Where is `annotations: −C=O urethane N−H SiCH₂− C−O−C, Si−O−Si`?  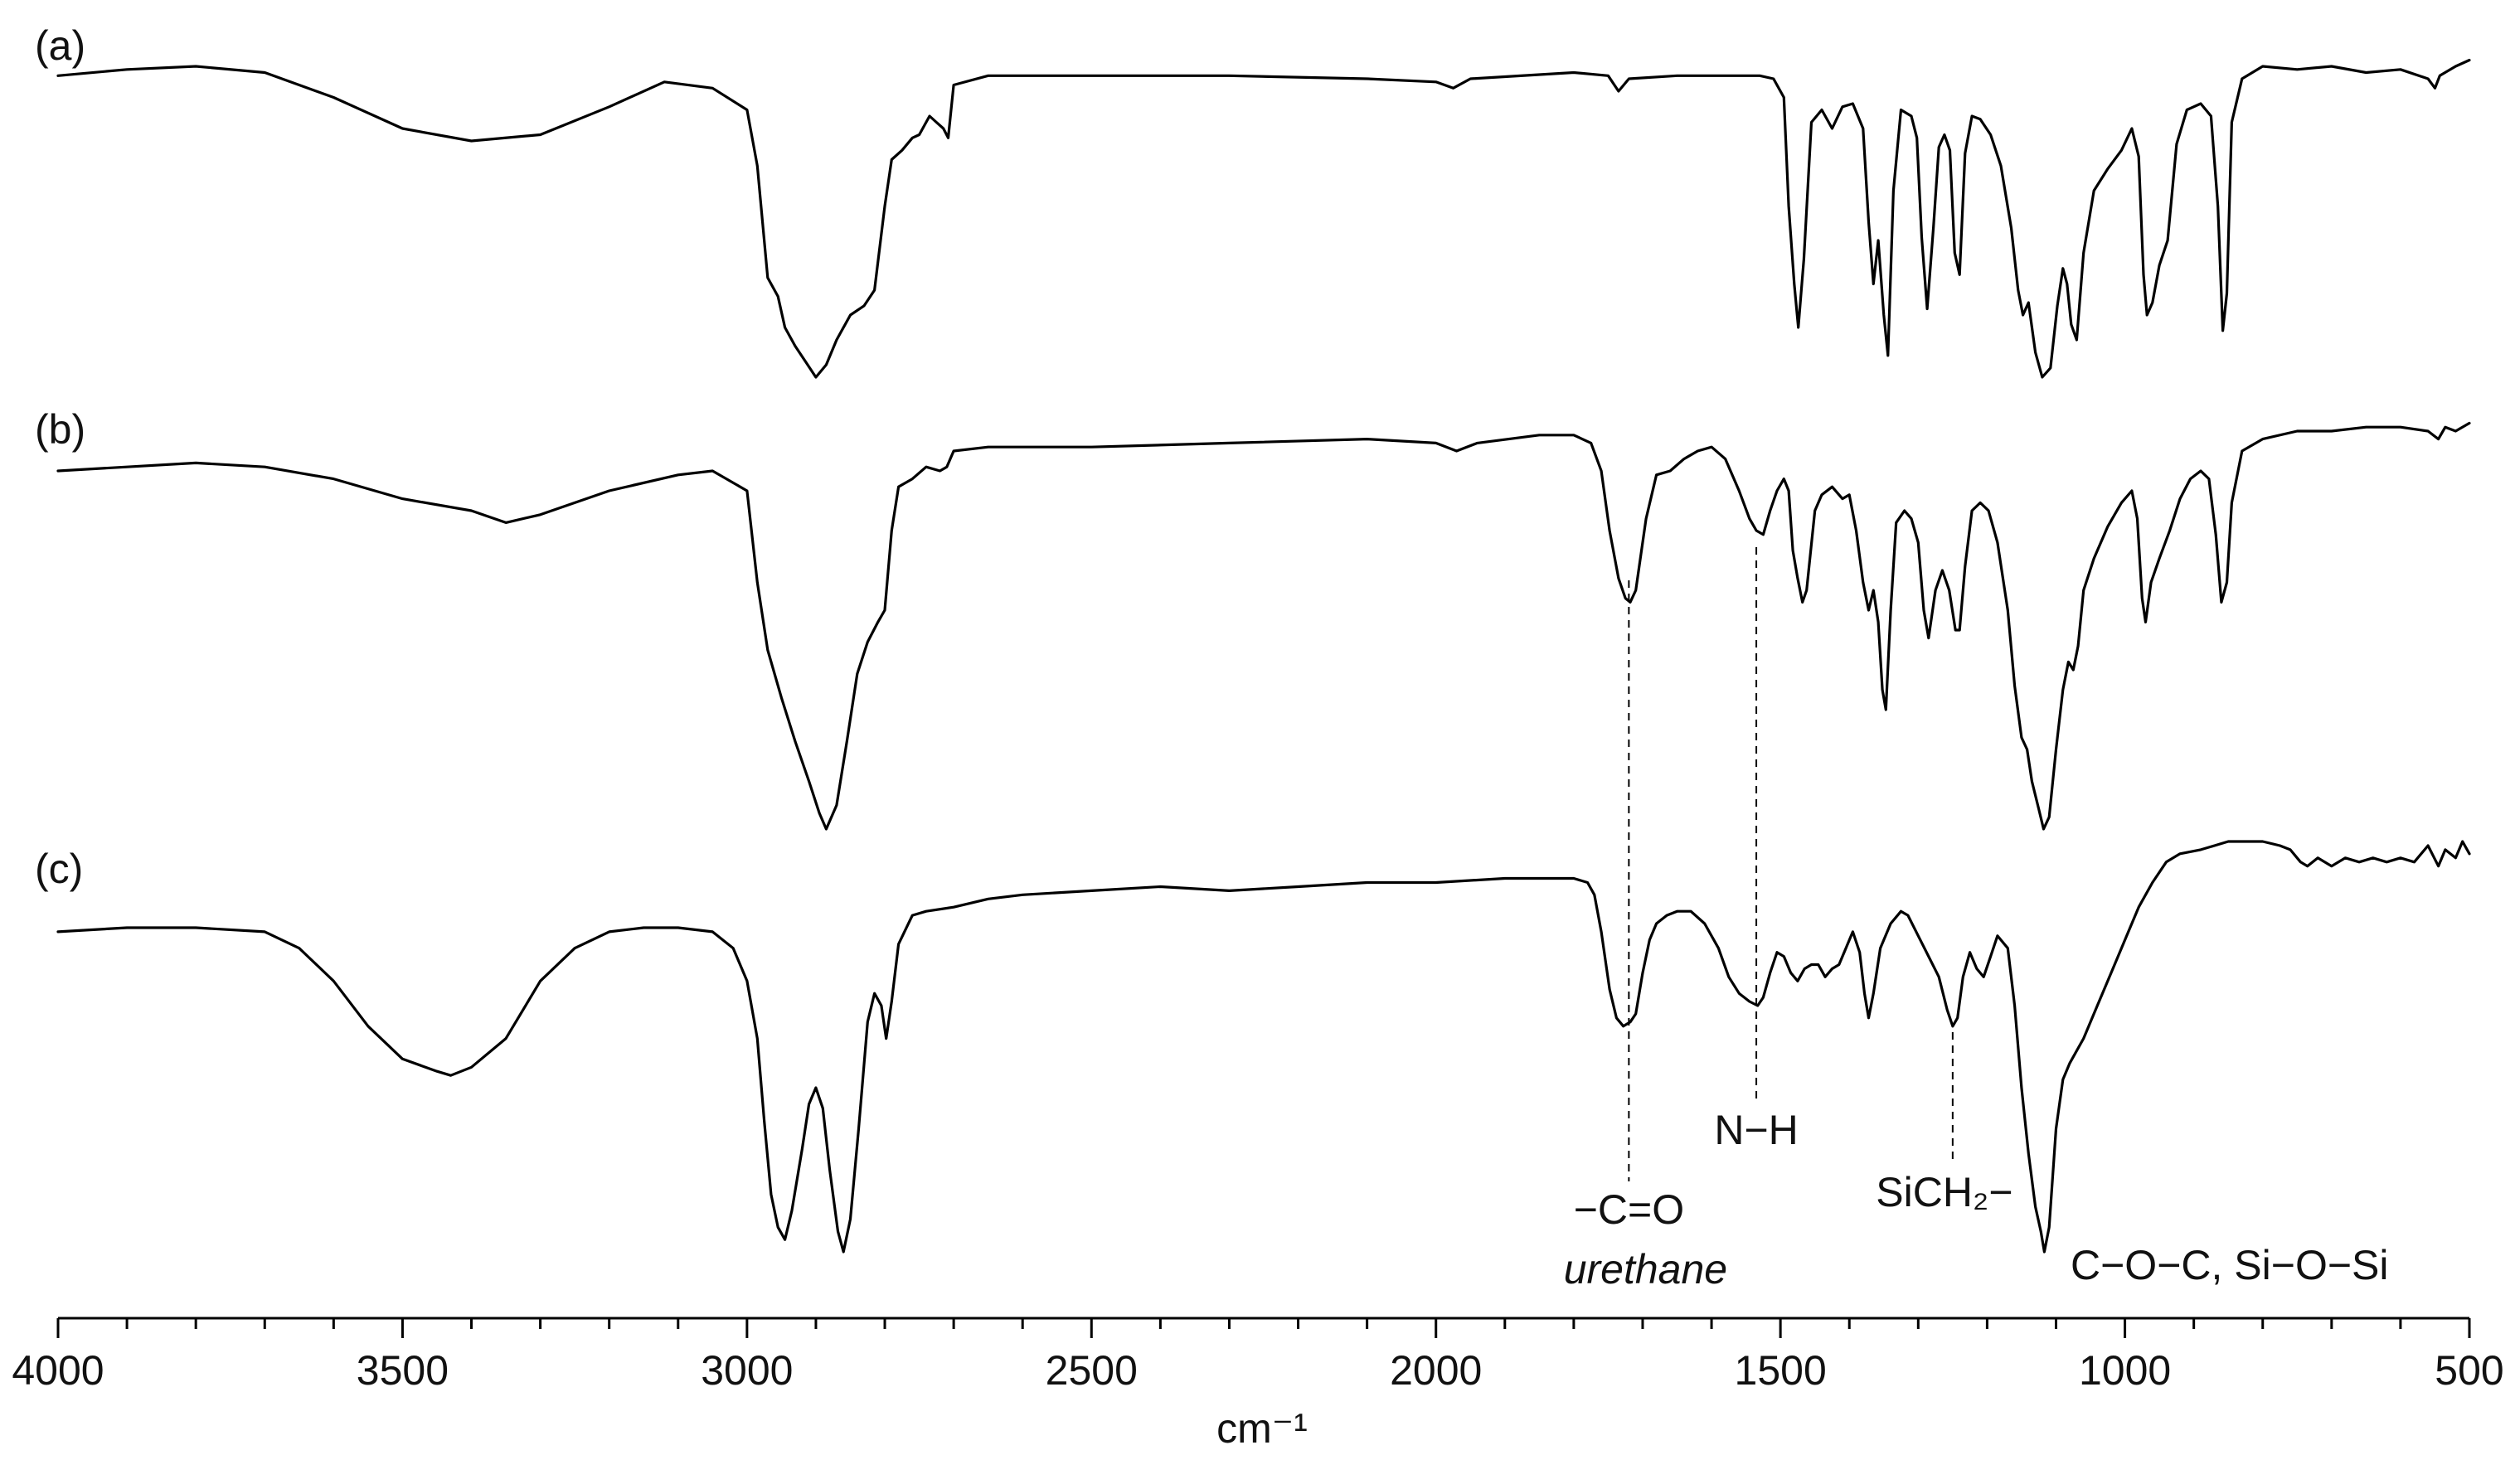
annotations: −C=O urethane N−H SiCH₂− C−O−C, Si−O−Si is located at coordinates (1976, 1199).